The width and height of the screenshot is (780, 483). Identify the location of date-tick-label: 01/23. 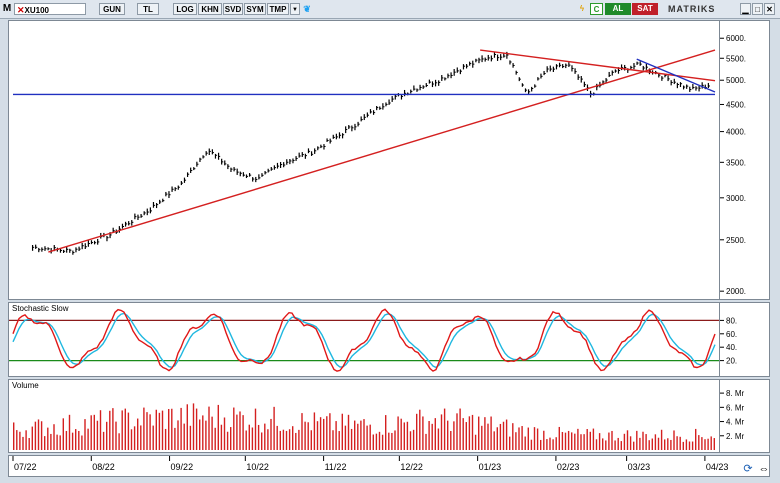
(490, 467).